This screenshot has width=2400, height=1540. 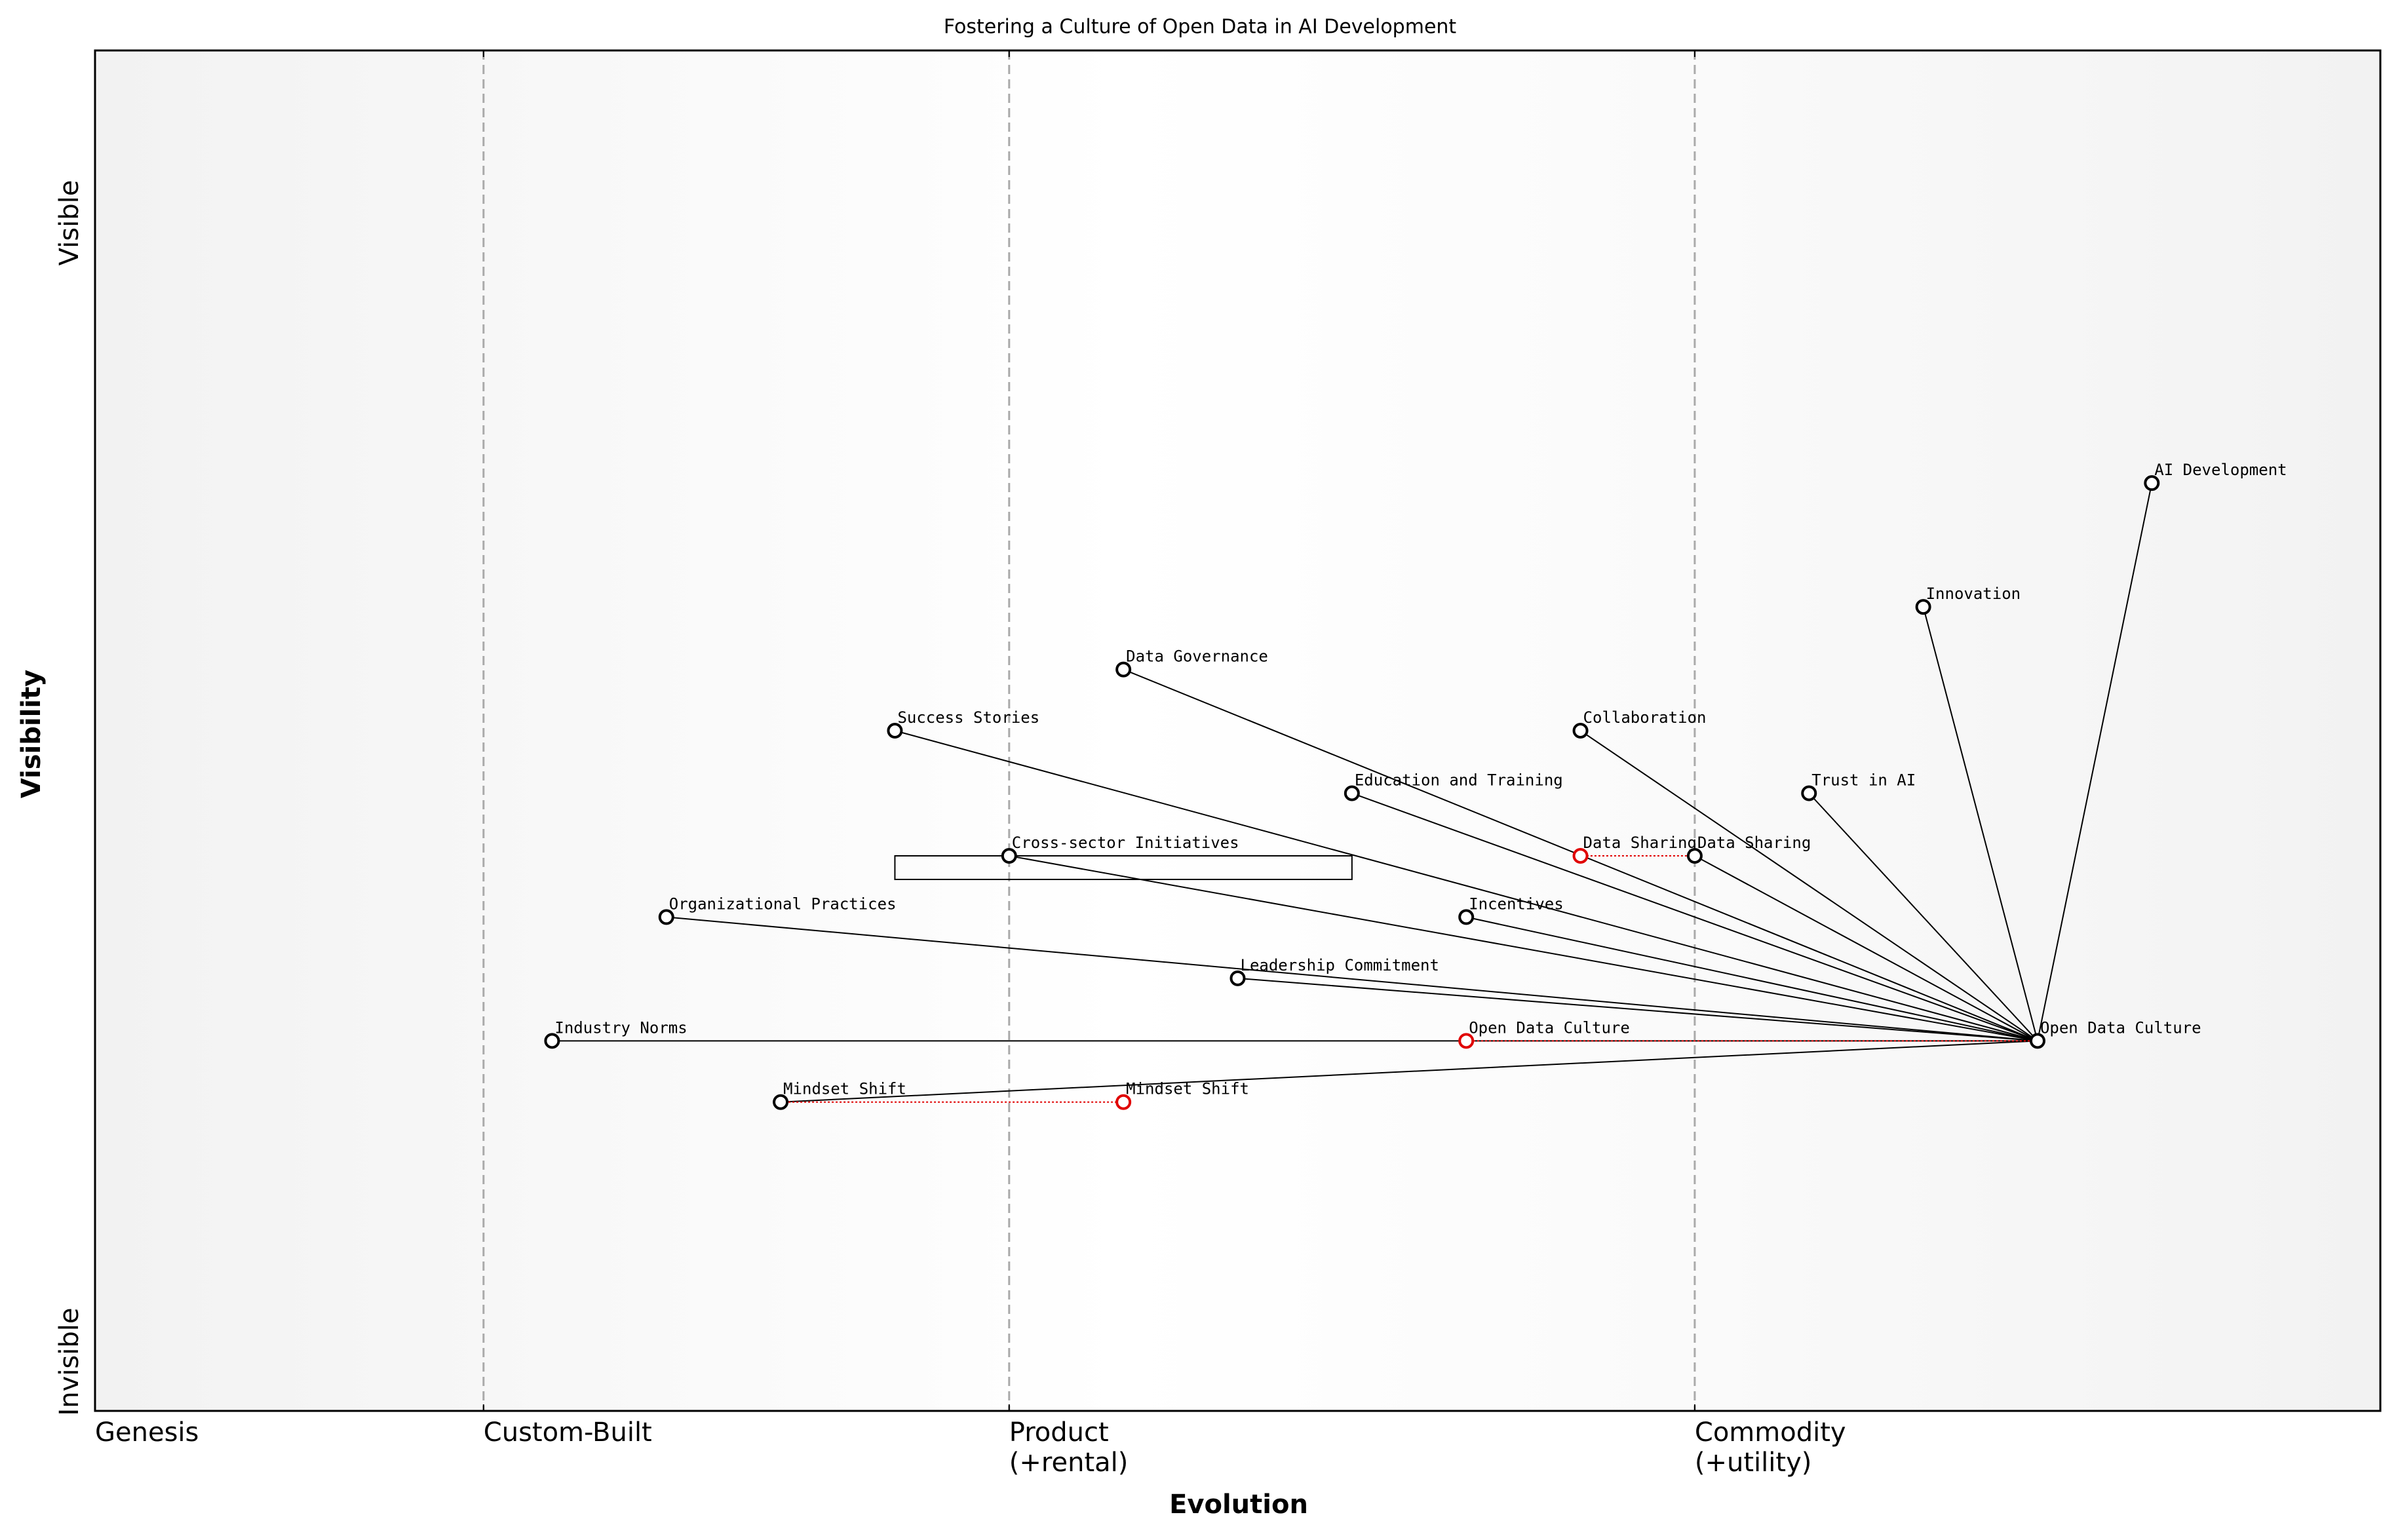 I want to click on x-tick-label: Commodity (+utility), so click(x=1770, y=1447).